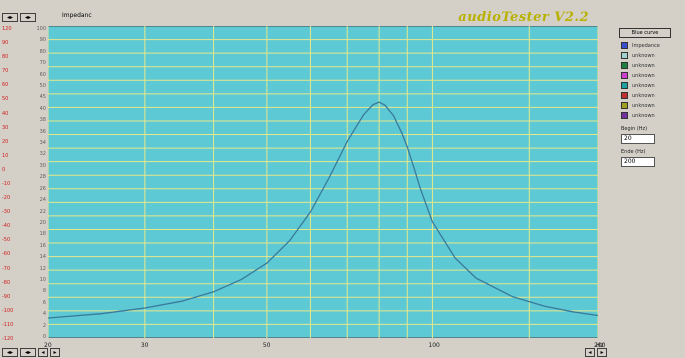 Image resolution: width=685 pixels, height=358 pixels. Describe the element at coordinates (42, 279) in the screenshot. I see `right-scale-label: 10` at that location.